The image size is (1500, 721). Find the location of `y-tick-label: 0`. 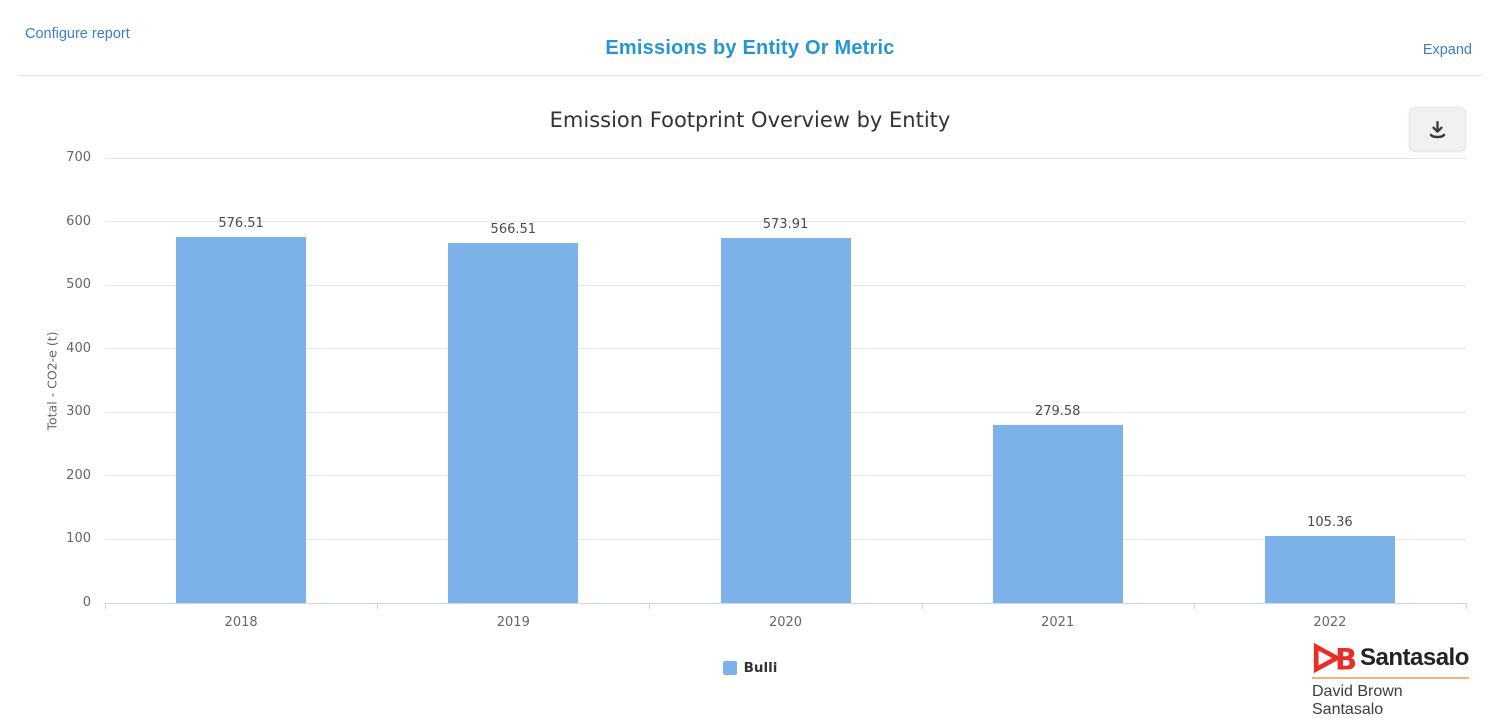

y-tick-label: 0 is located at coordinates (86, 602).